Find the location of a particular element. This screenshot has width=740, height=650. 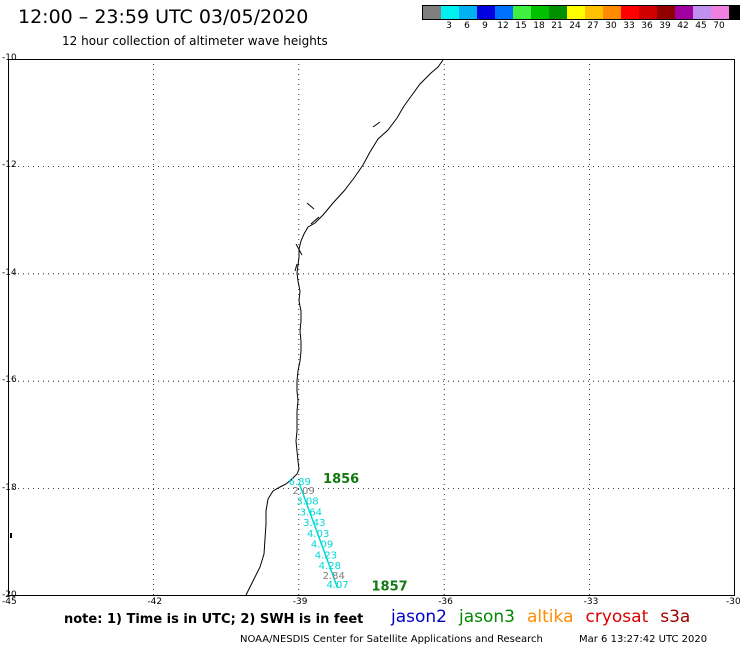

wave-height-label: 4.28 is located at coordinates (330, 566).